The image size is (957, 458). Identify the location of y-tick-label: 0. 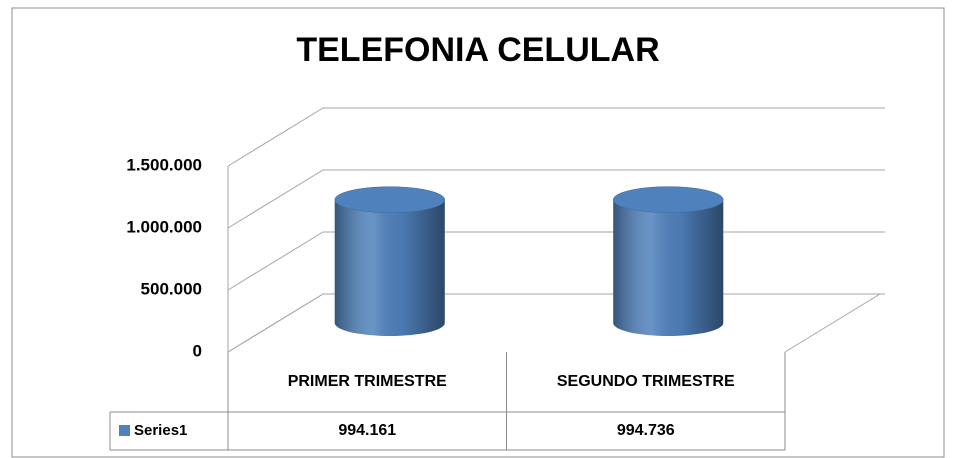
(197, 350).